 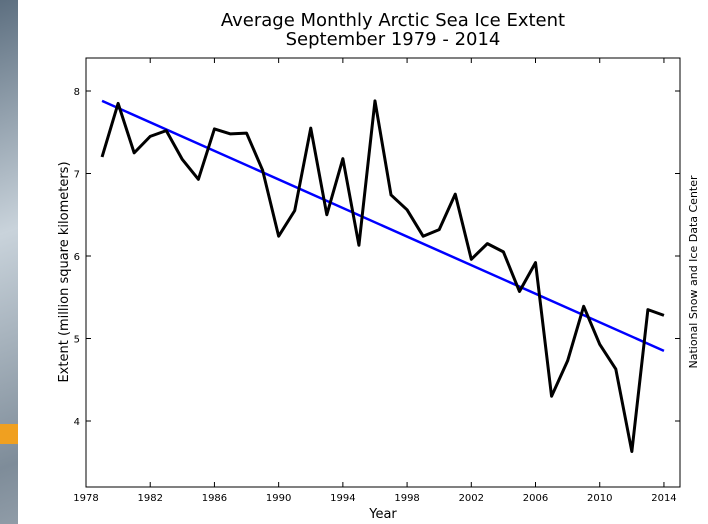 I want to click on x-tick-label: 1986, so click(x=214, y=498).